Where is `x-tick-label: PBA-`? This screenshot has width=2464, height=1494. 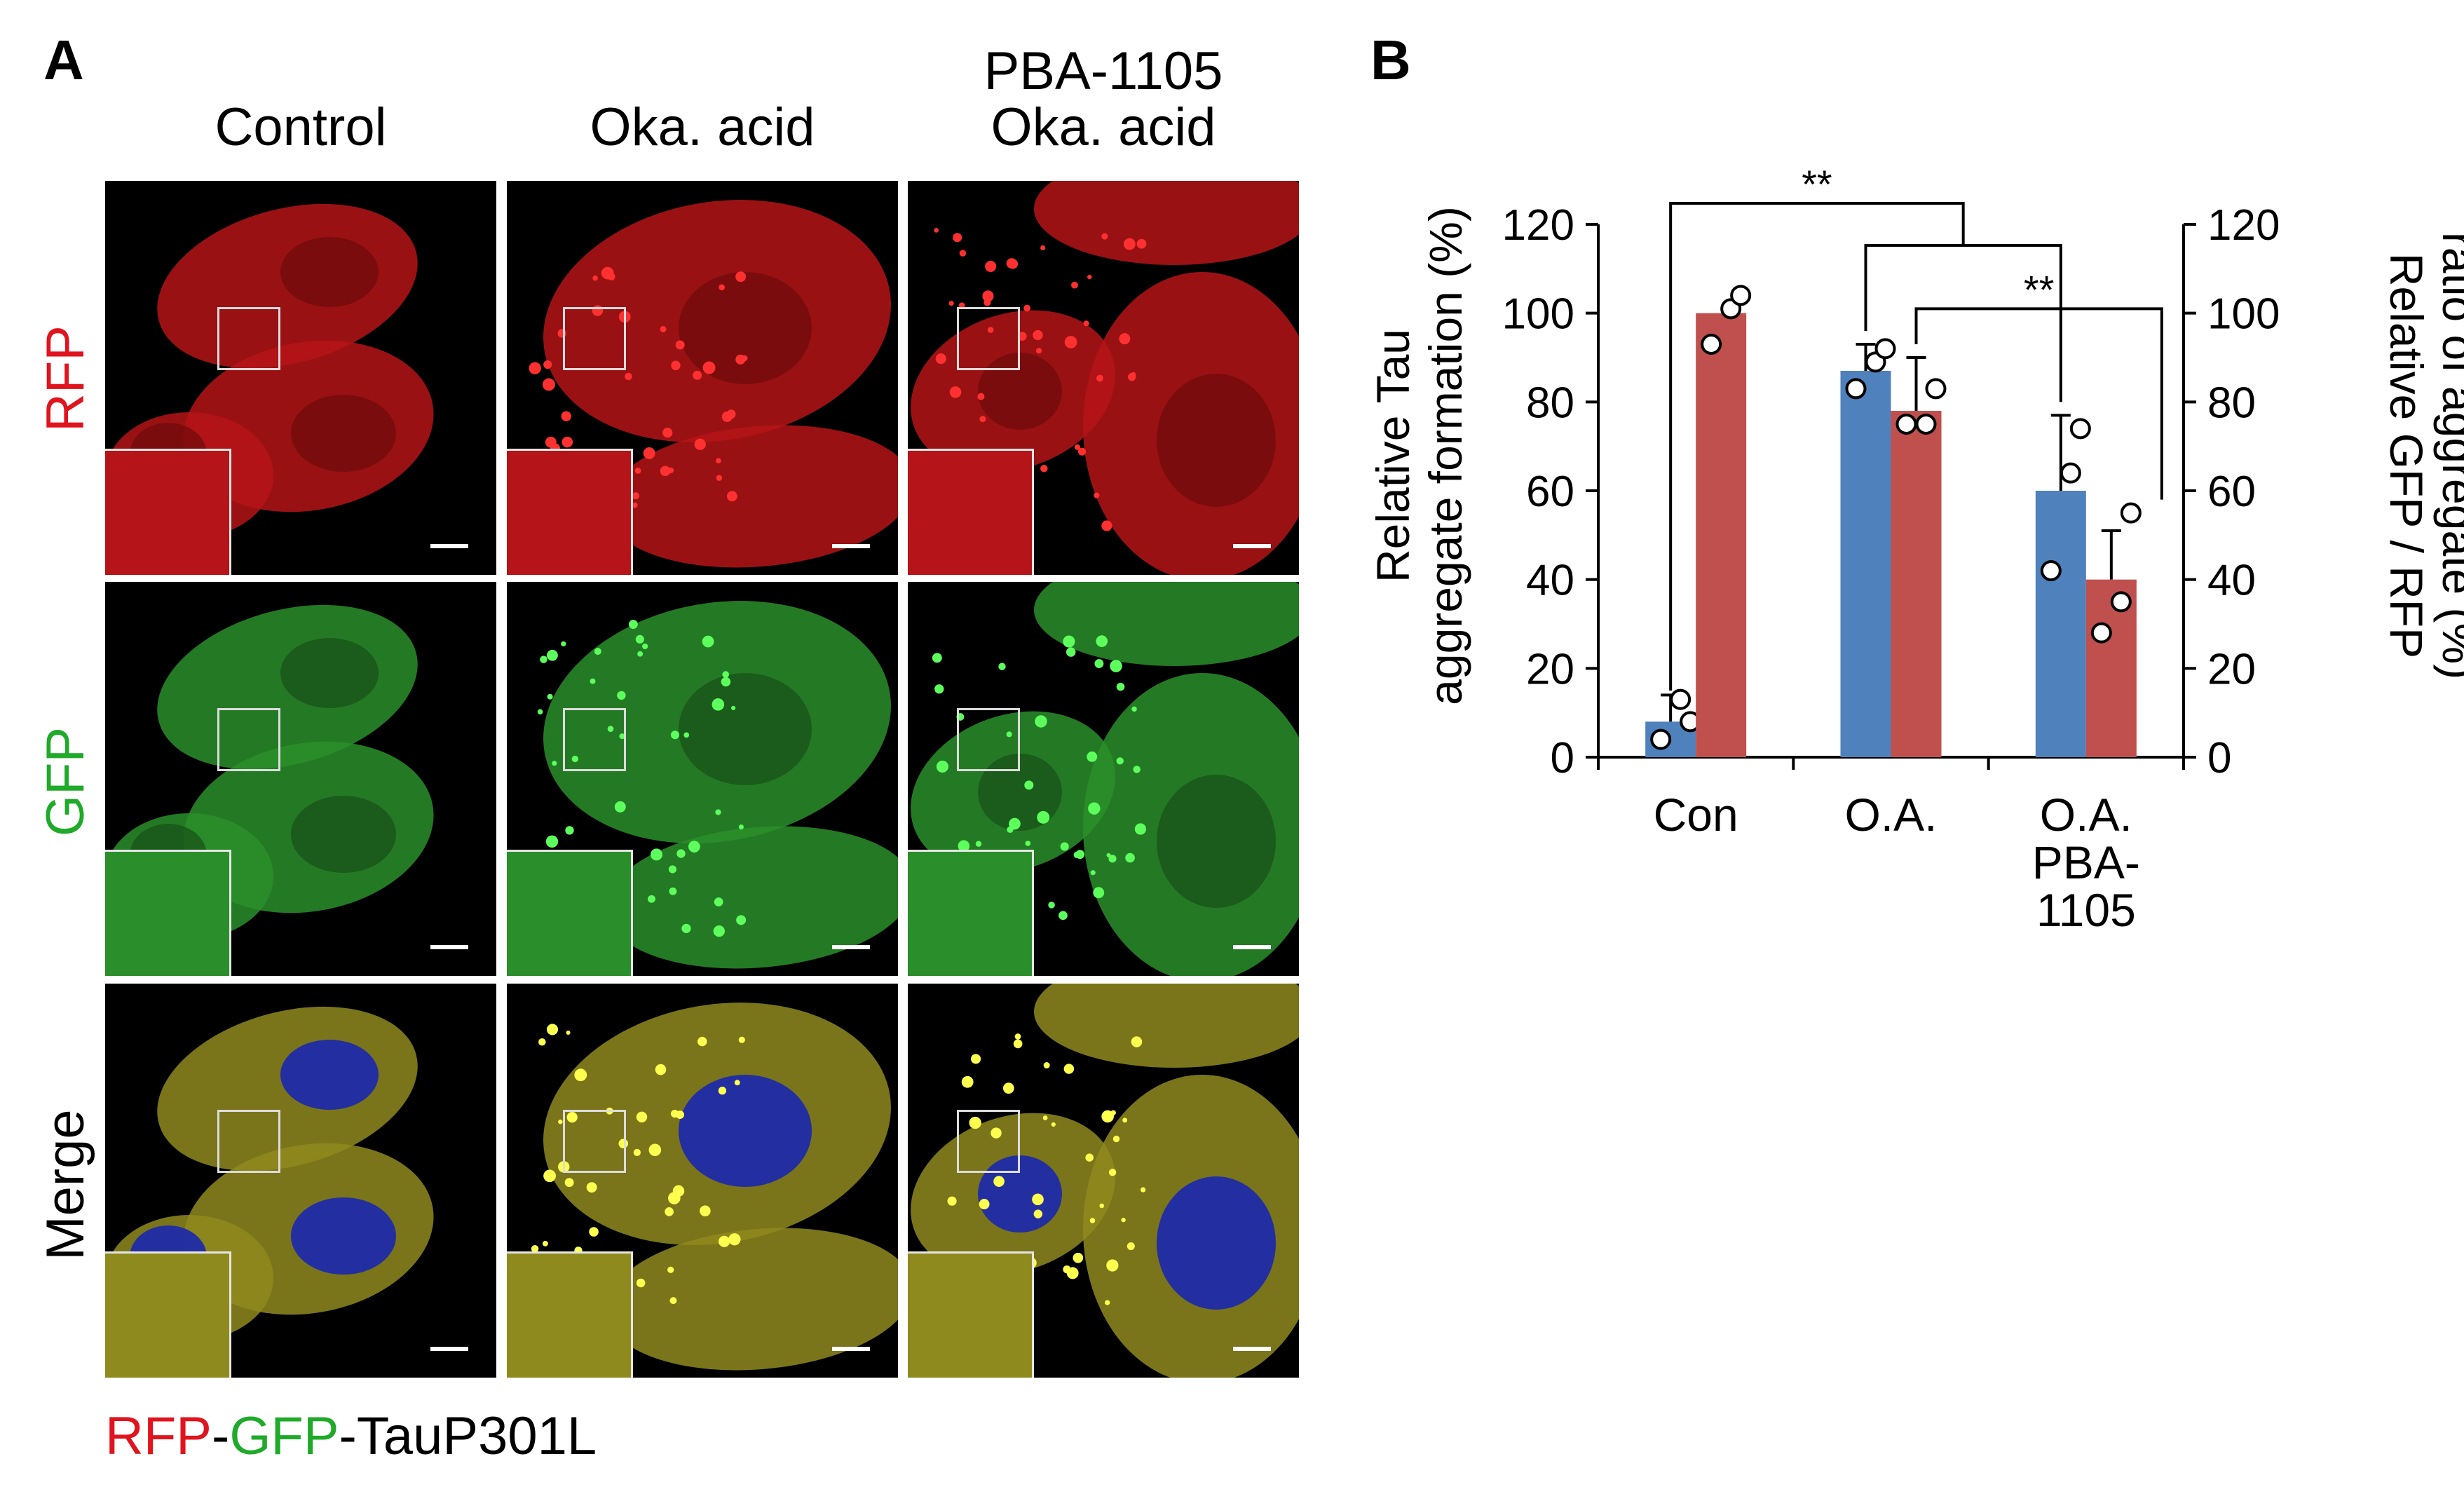 x-tick-label: PBA- is located at coordinates (2086, 862).